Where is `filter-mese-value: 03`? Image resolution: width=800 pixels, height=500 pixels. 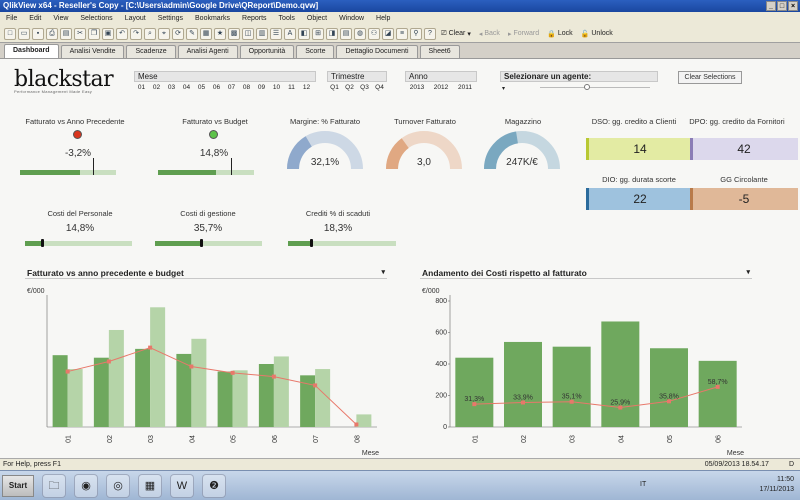 filter-mese-value: 03 is located at coordinates (171, 87).